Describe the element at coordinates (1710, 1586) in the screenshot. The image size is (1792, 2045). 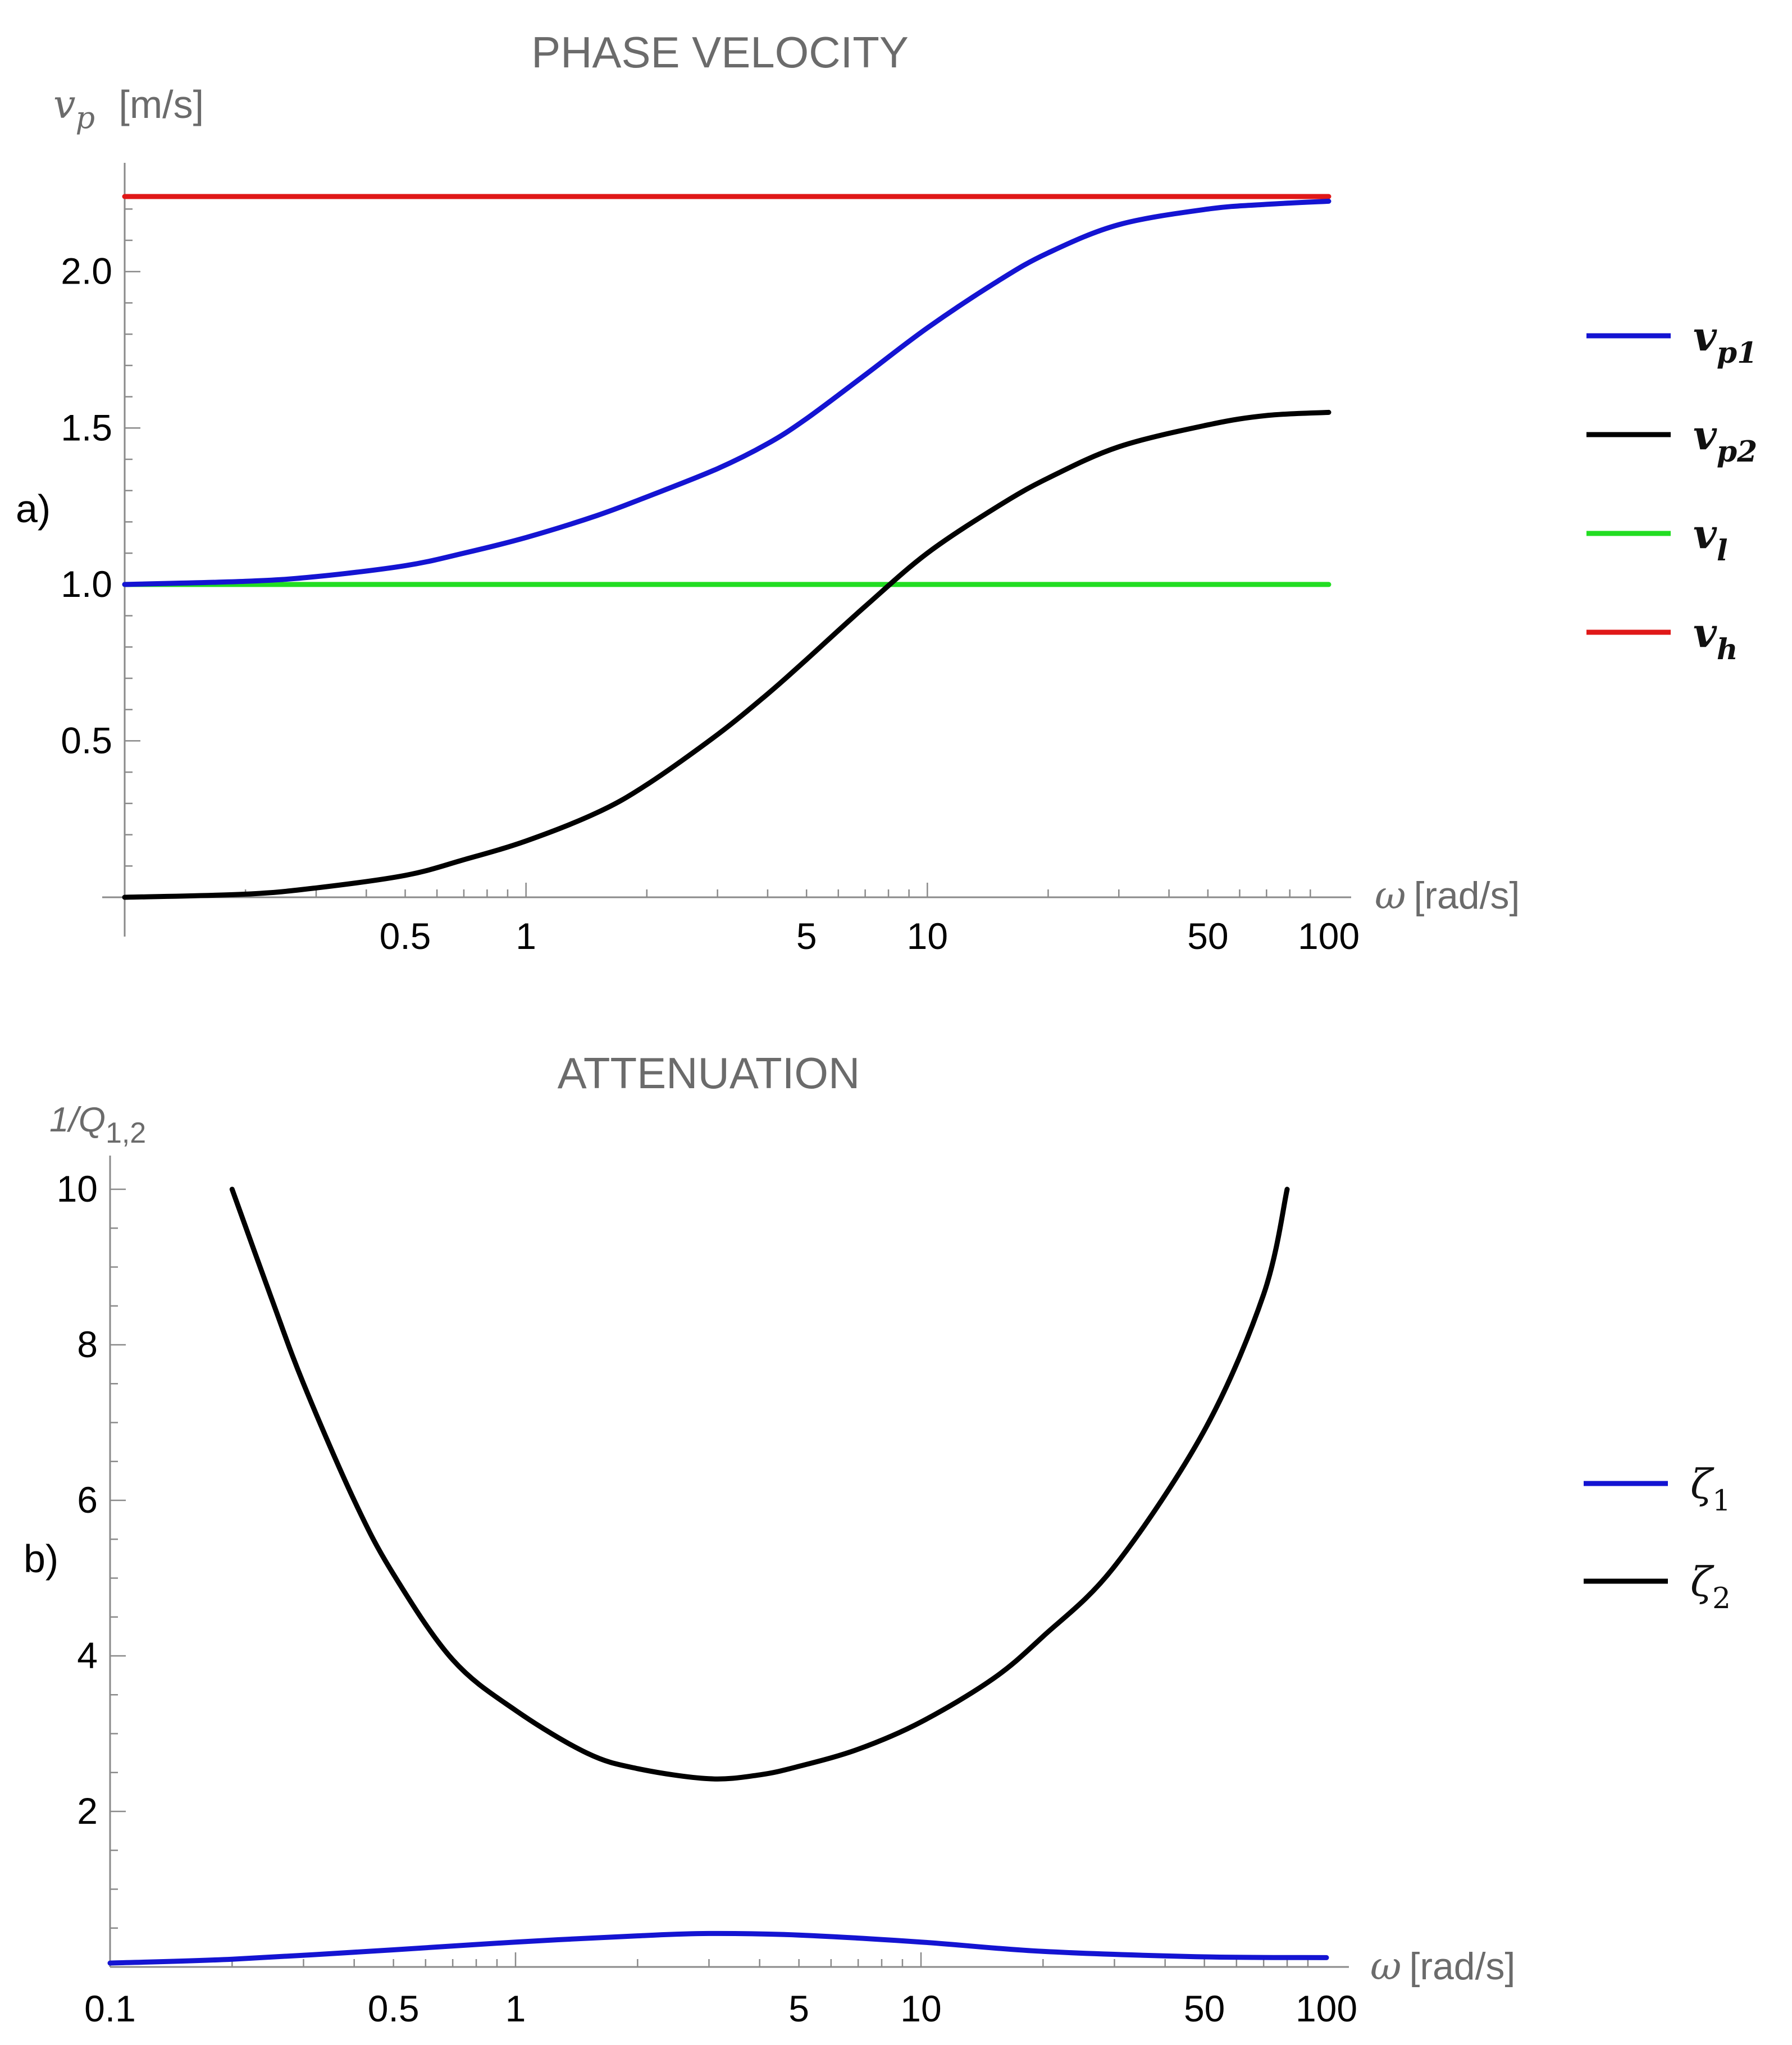
I see `legend-label-zeta-2: ζ2` at that location.